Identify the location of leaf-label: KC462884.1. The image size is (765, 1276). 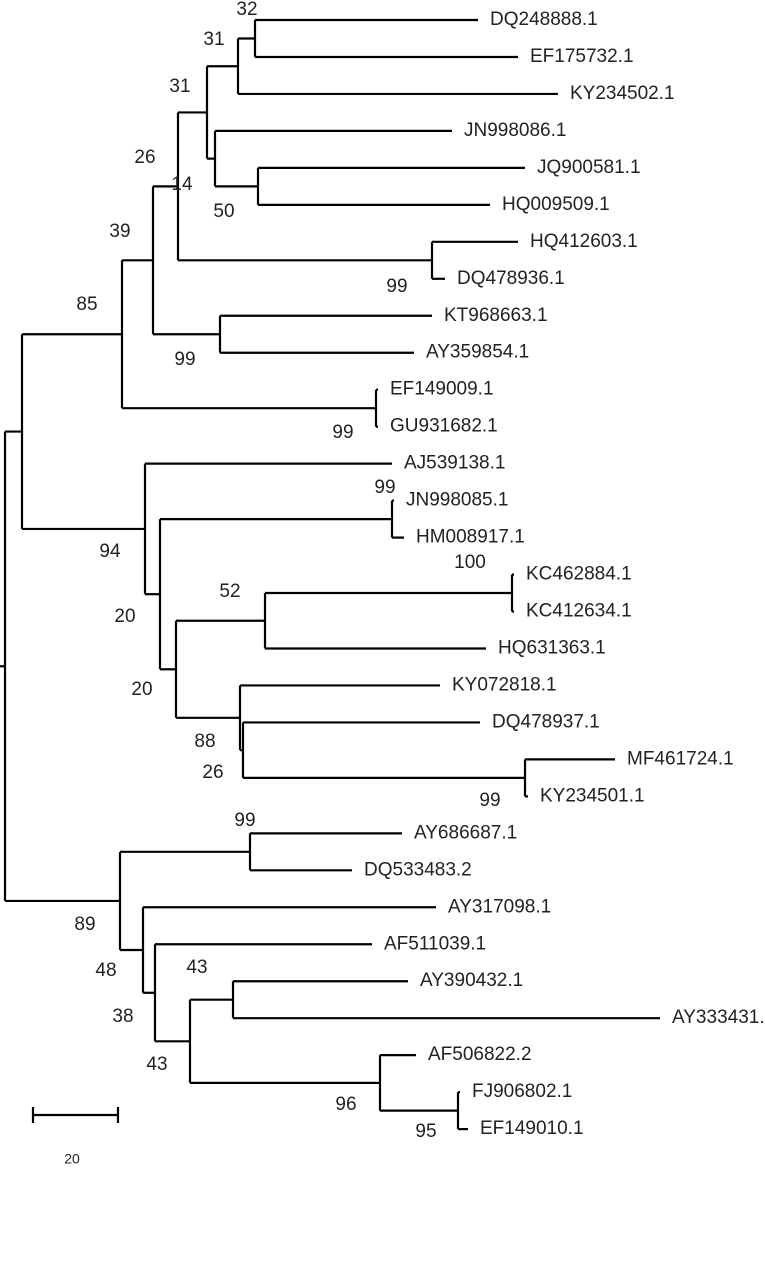
(579, 574).